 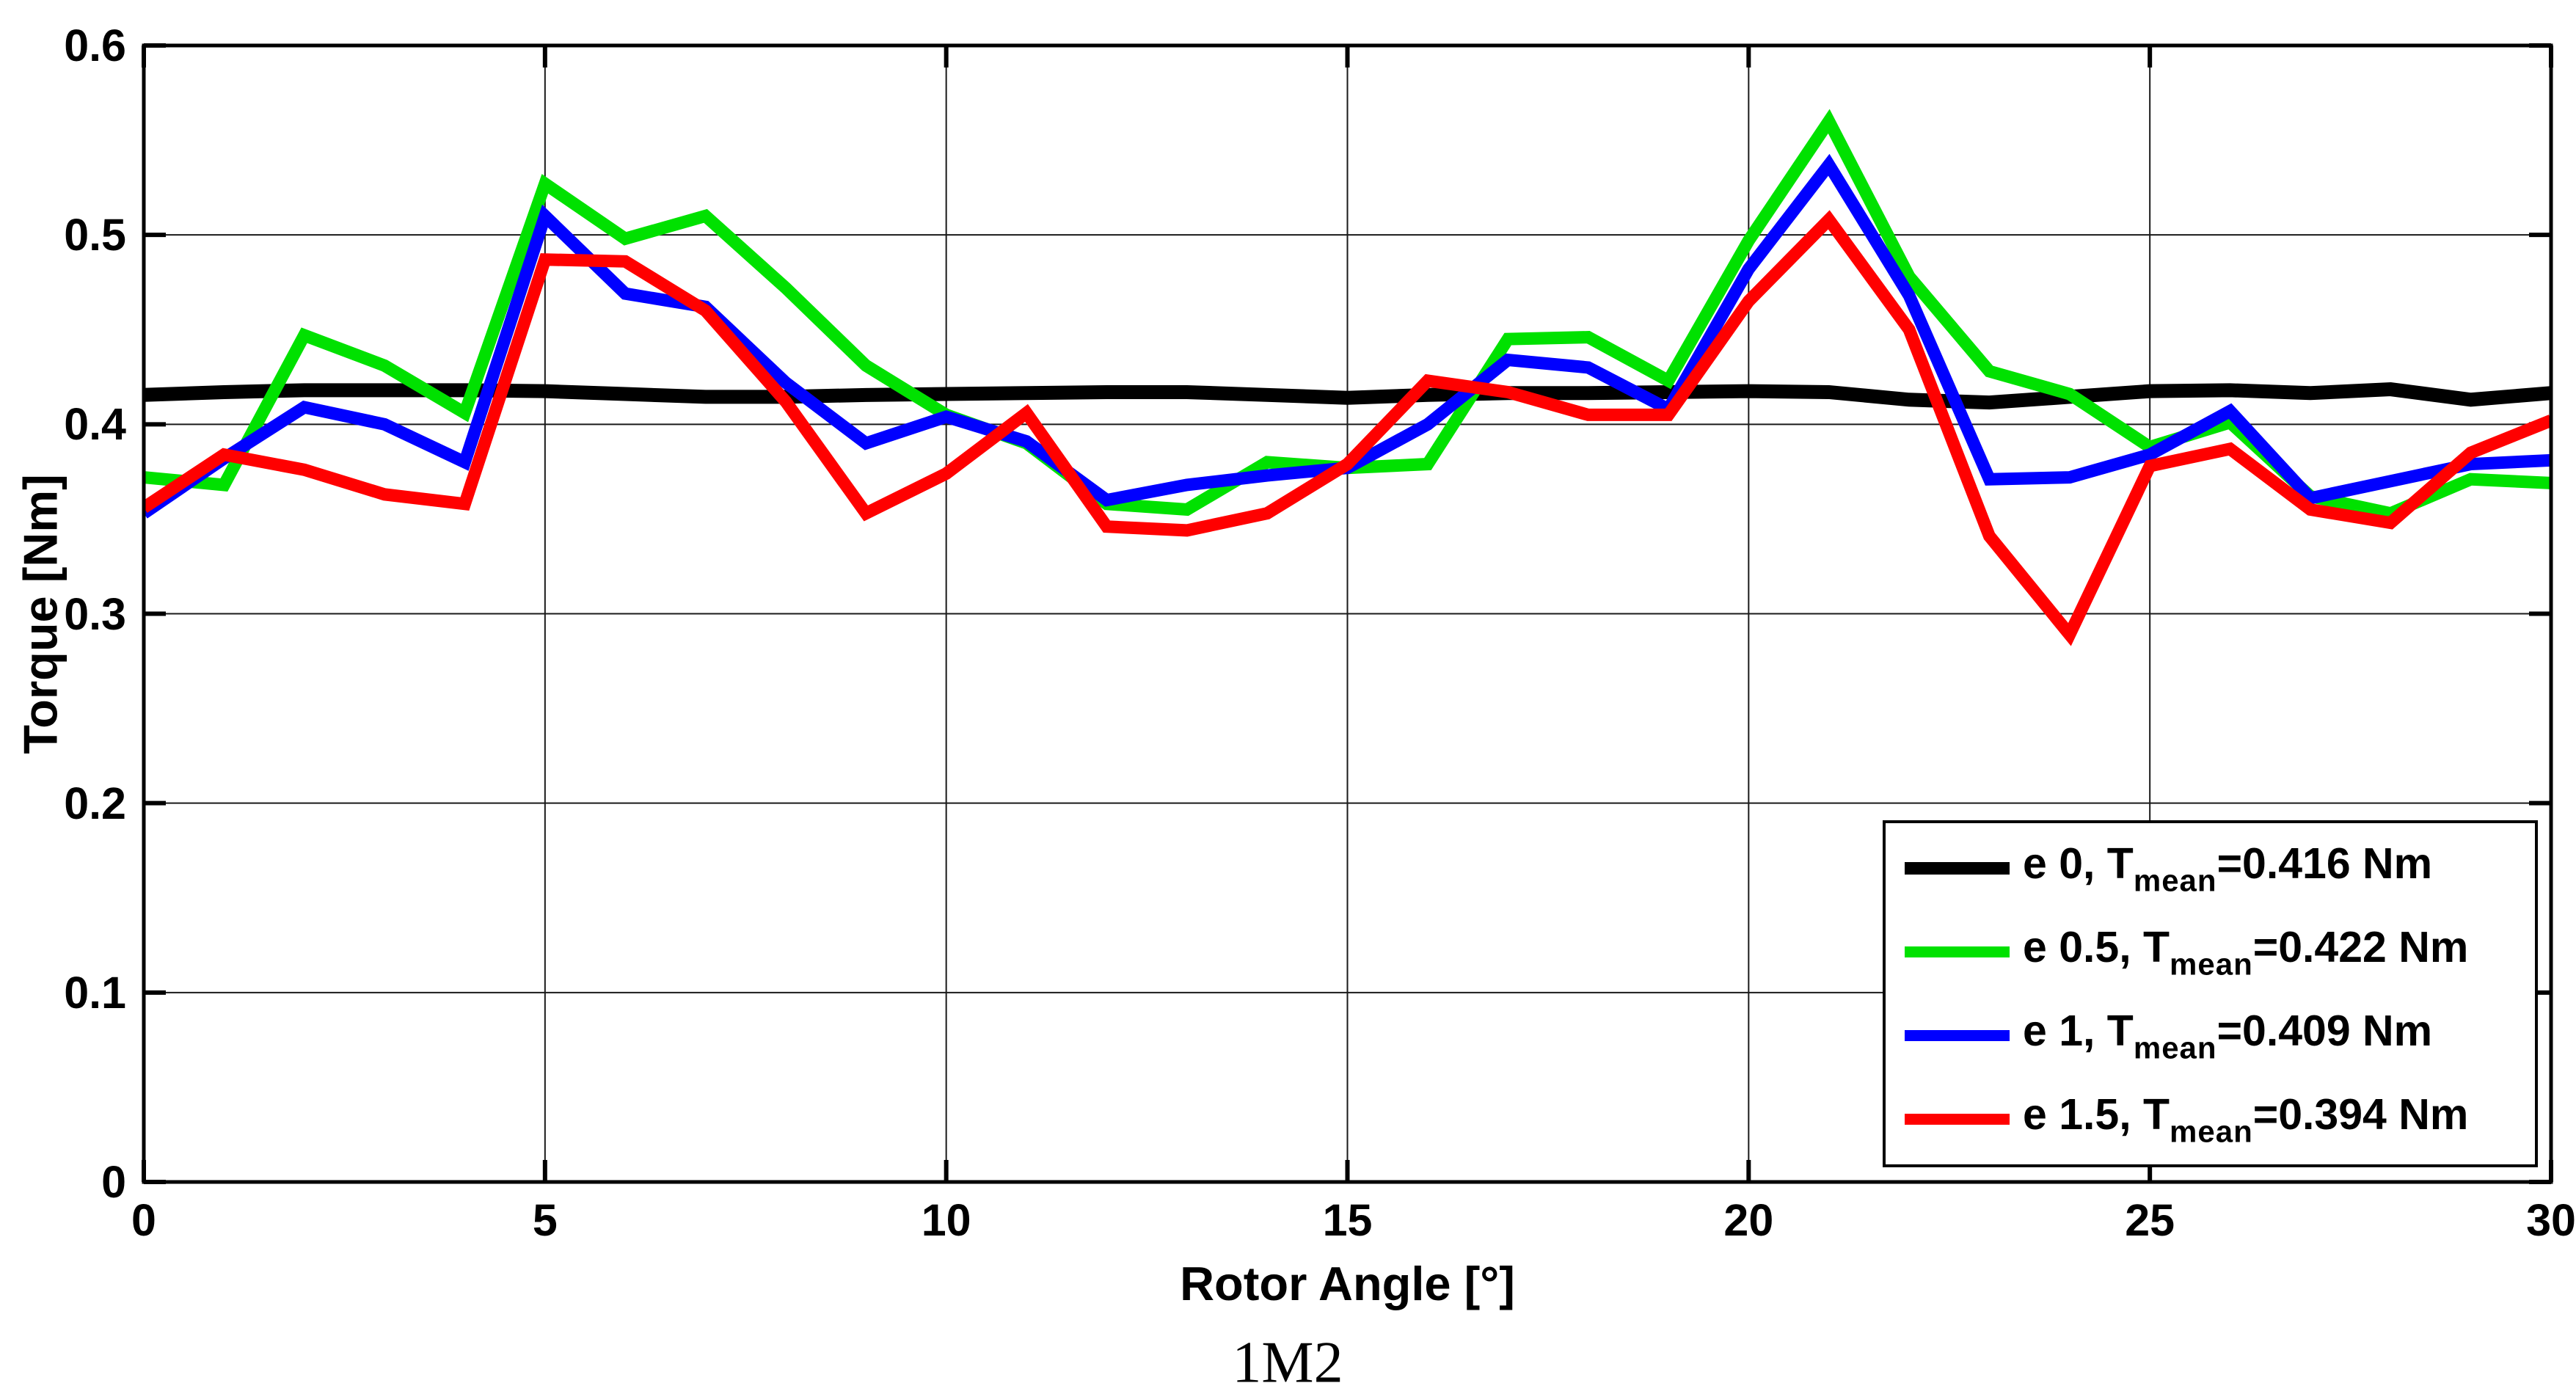 What do you see at coordinates (95, 992) in the screenshot?
I see `y-tick-label-0.1: 0.1` at bounding box center [95, 992].